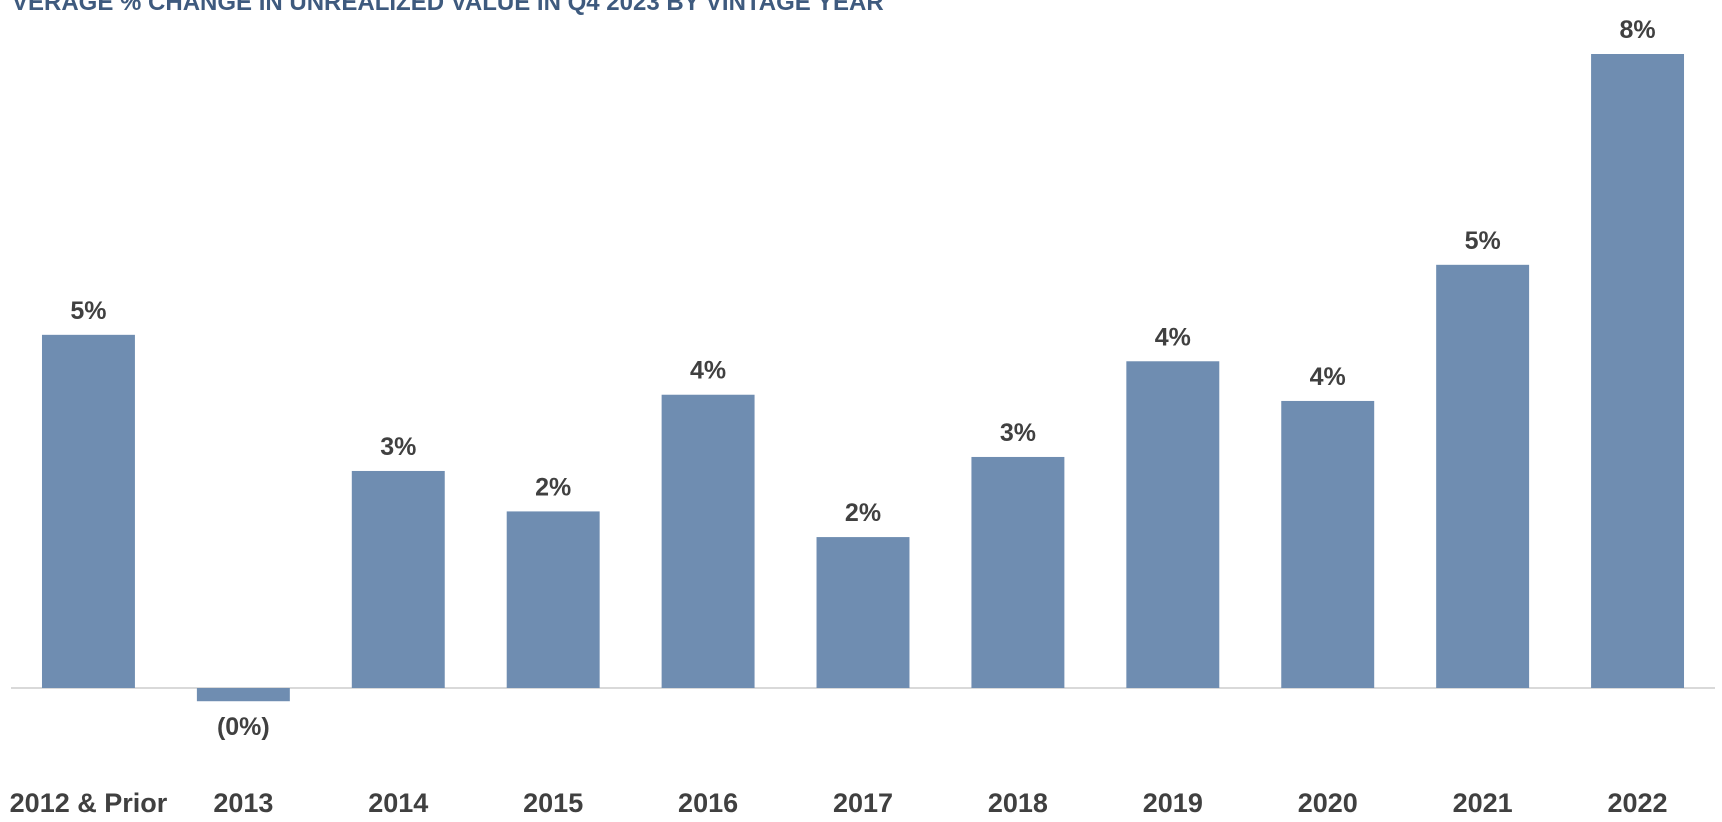 The height and width of the screenshot is (822, 1722). Describe the element at coordinates (553, 803) in the screenshot. I see `x-tick-label: 2015` at that location.